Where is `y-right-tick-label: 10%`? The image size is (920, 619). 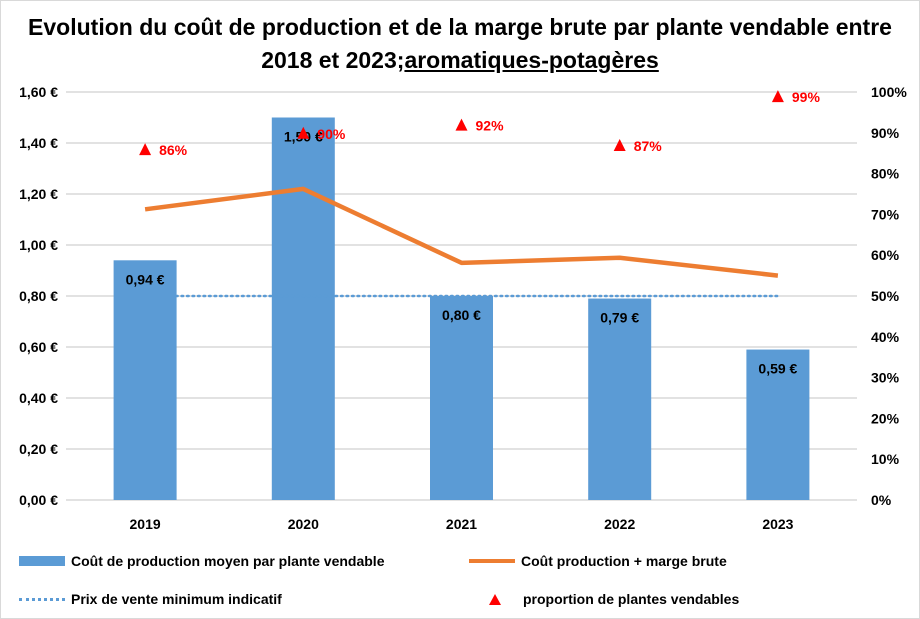
y-right-tick-label: 10% is located at coordinates (885, 459).